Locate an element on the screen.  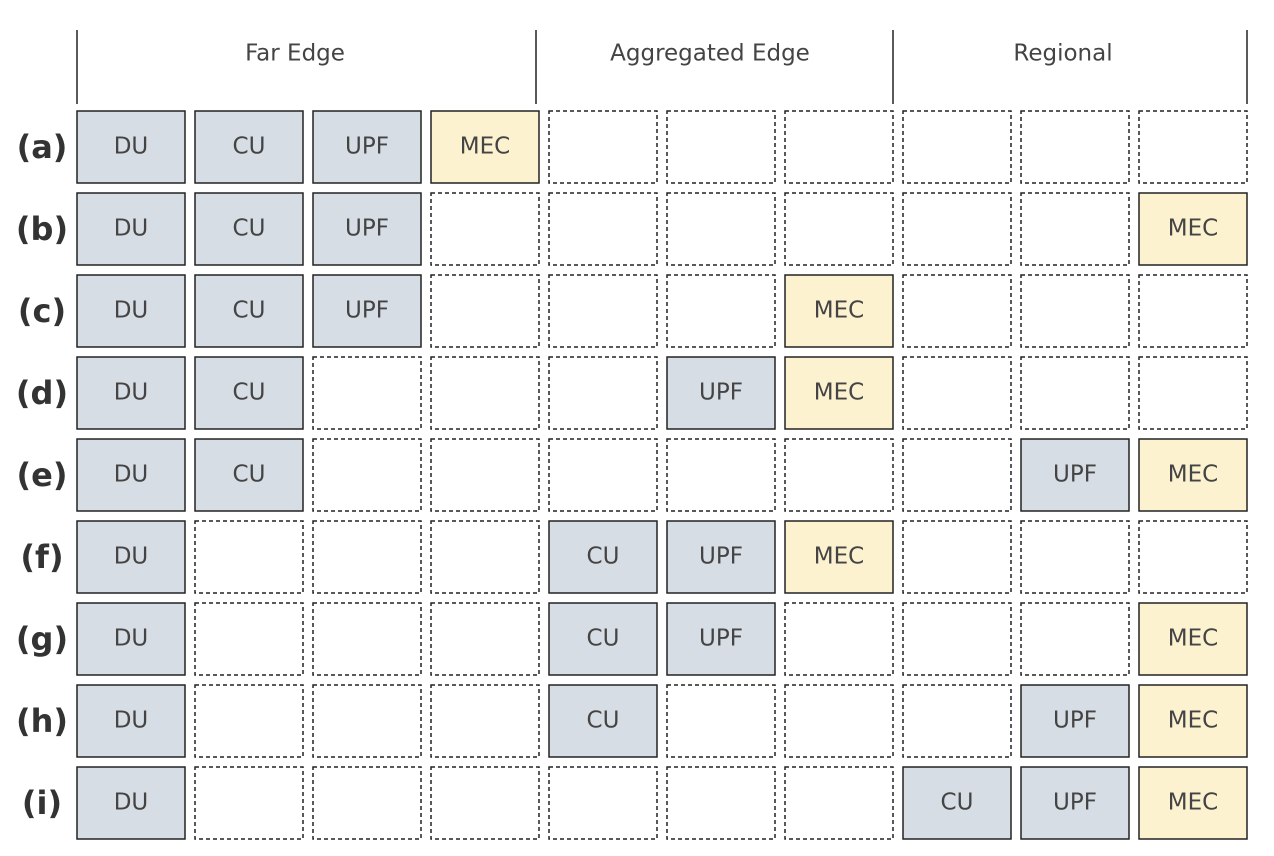
row-label: (b) is located at coordinates (42, 229).